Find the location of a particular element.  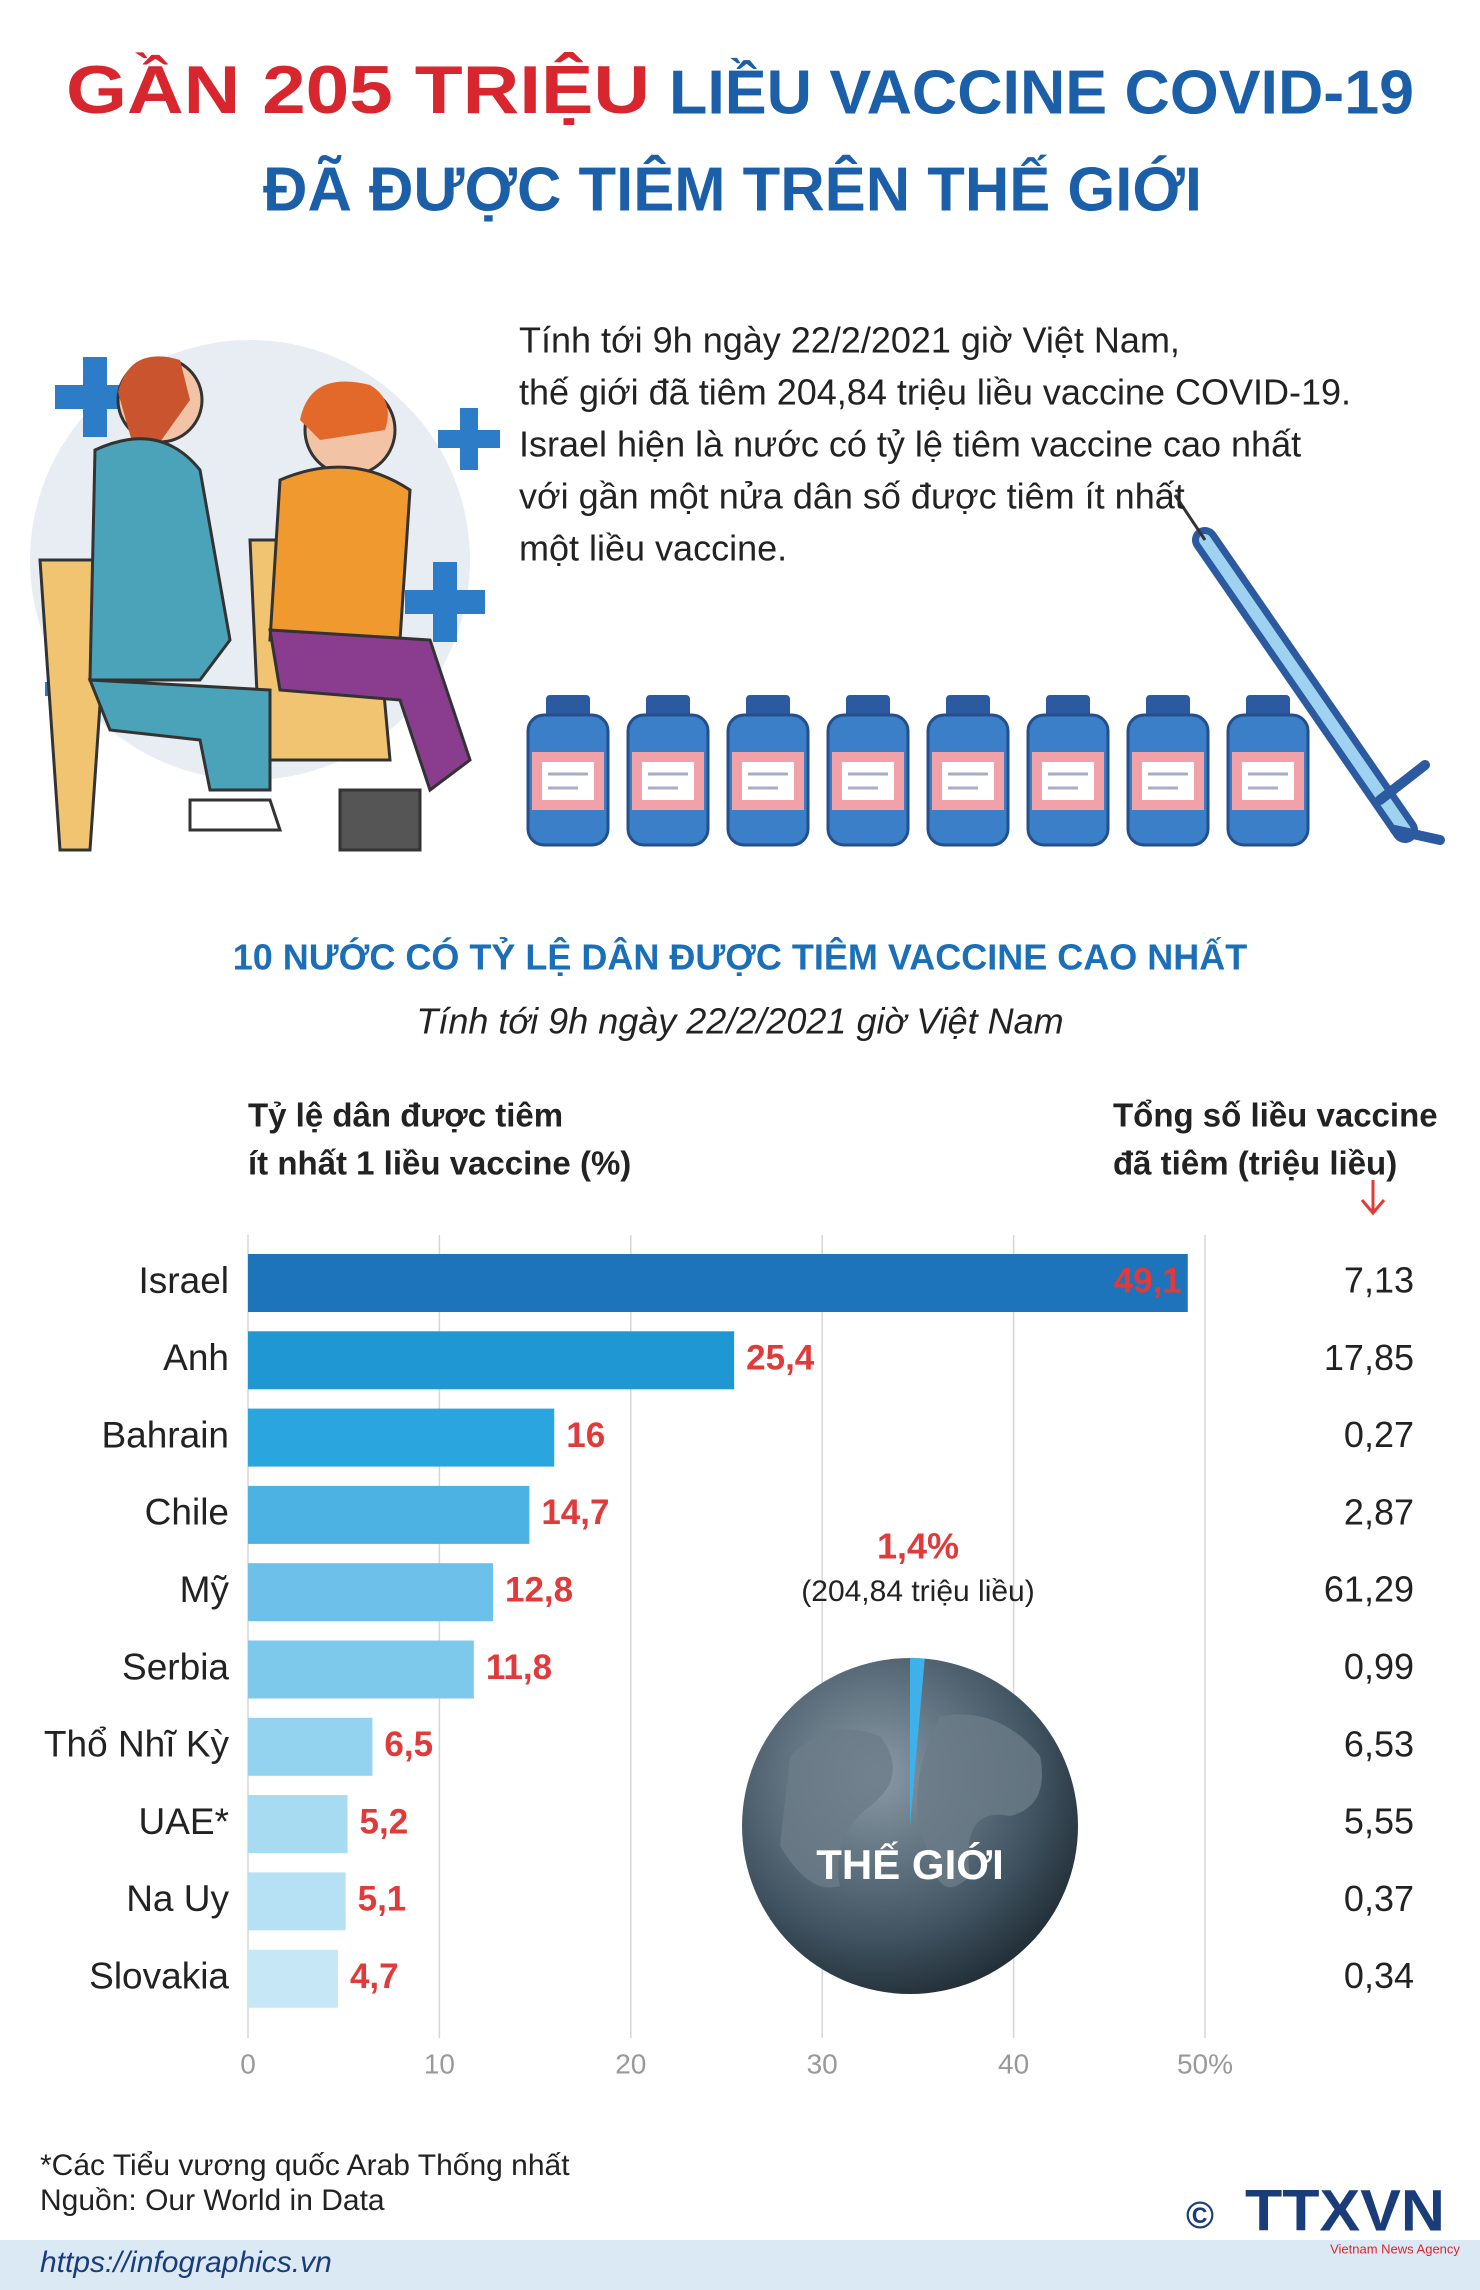

x-tick-label: 50% is located at coordinates (1205, 2063).